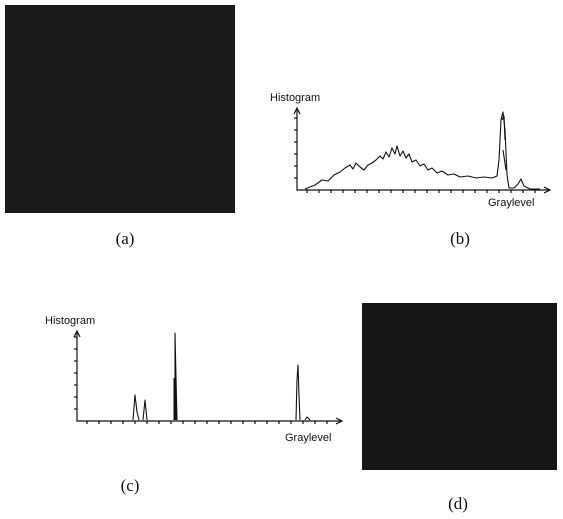 The image size is (563, 519). I want to click on image-d, so click(459, 386).